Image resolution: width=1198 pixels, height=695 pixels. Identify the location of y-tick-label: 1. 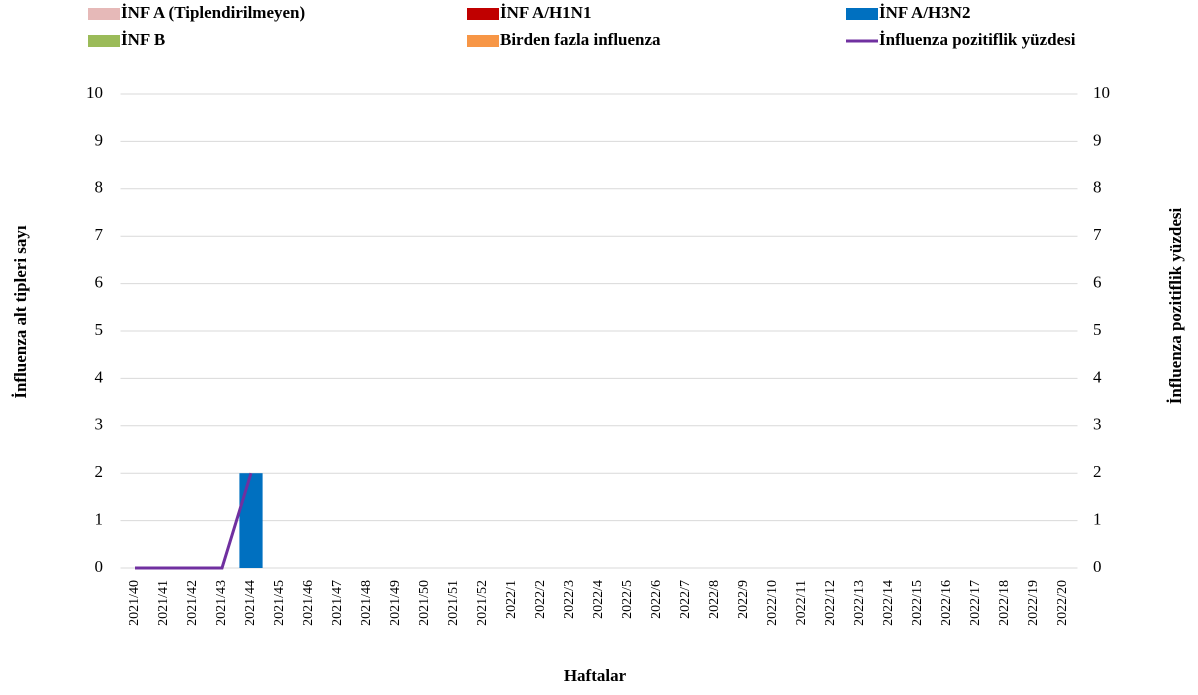
(99, 519).